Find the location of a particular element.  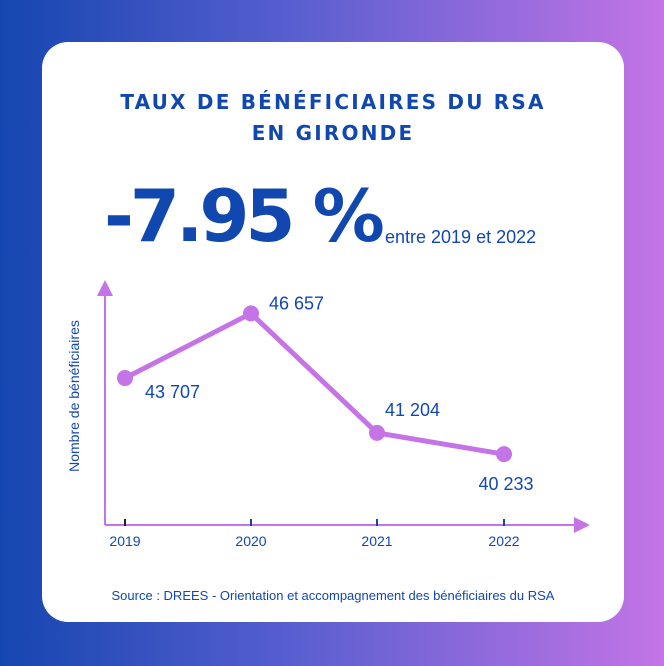

x-tick-label: 2019 is located at coordinates (124, 541).